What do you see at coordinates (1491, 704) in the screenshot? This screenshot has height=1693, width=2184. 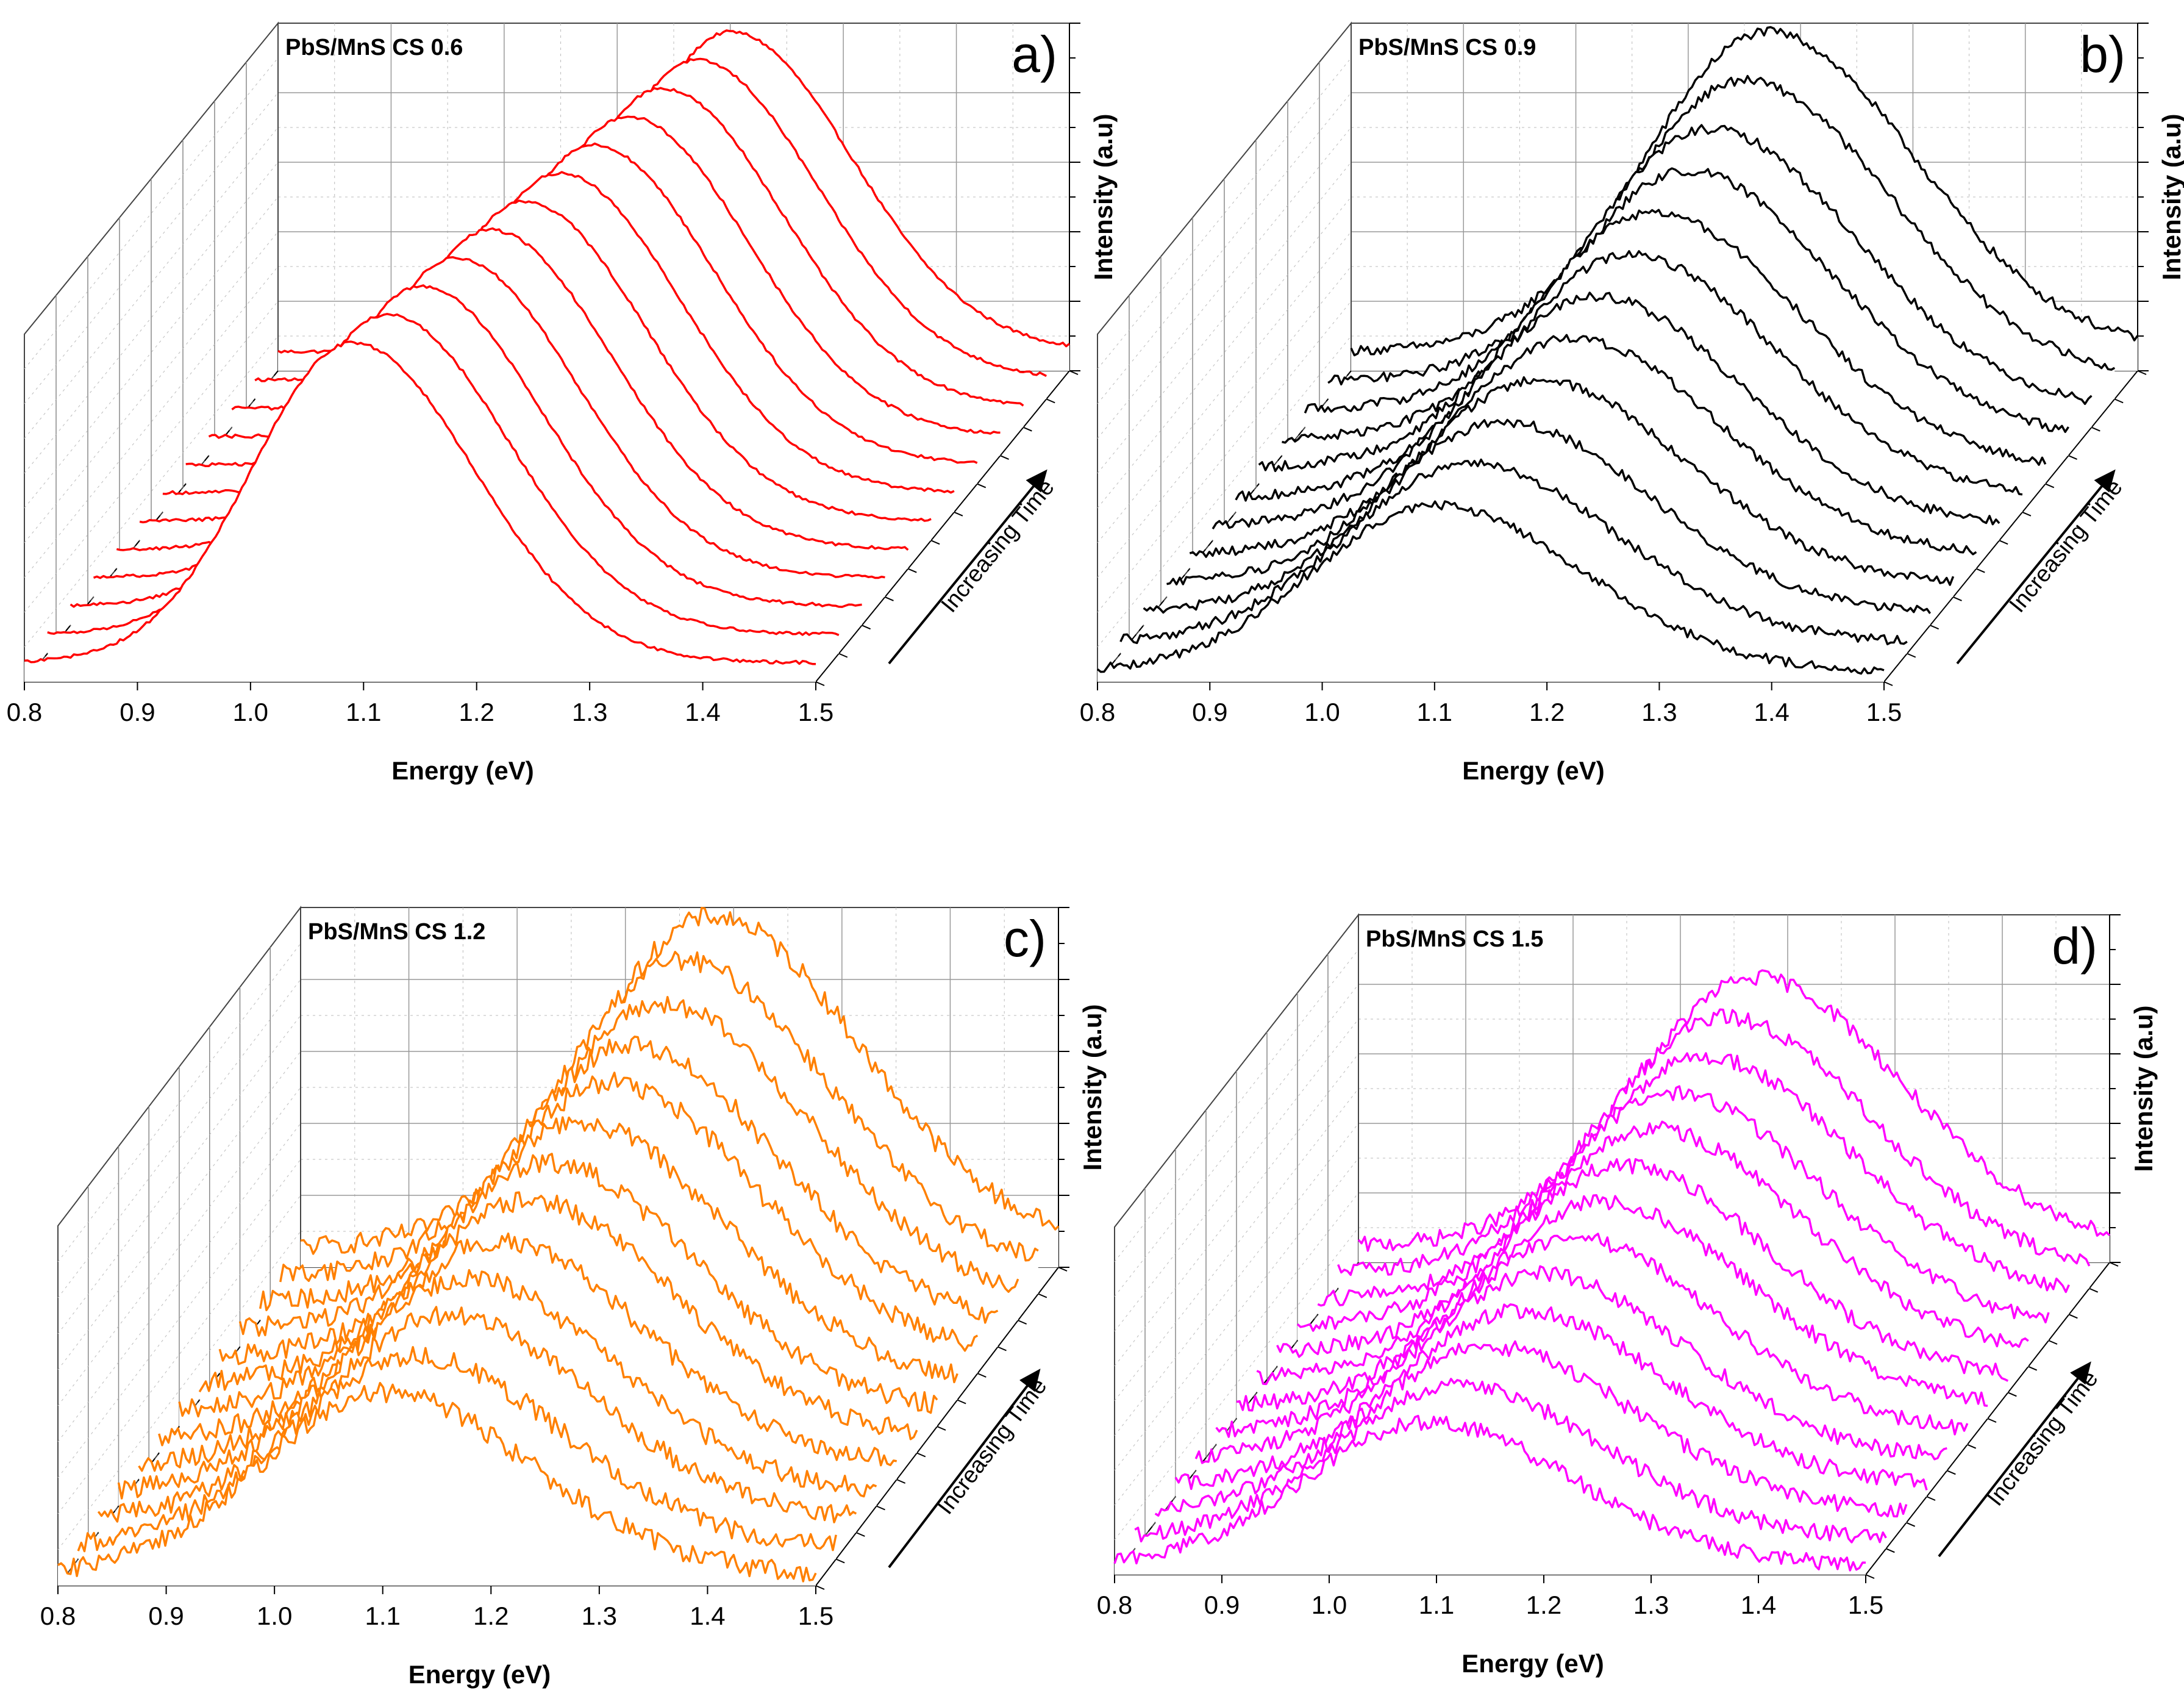 I see `x-tick-labels-b: 0.8 0.9 1.0 1.1 1.2 1.3 1.4 1.5` at bounding box center [1491, 704].